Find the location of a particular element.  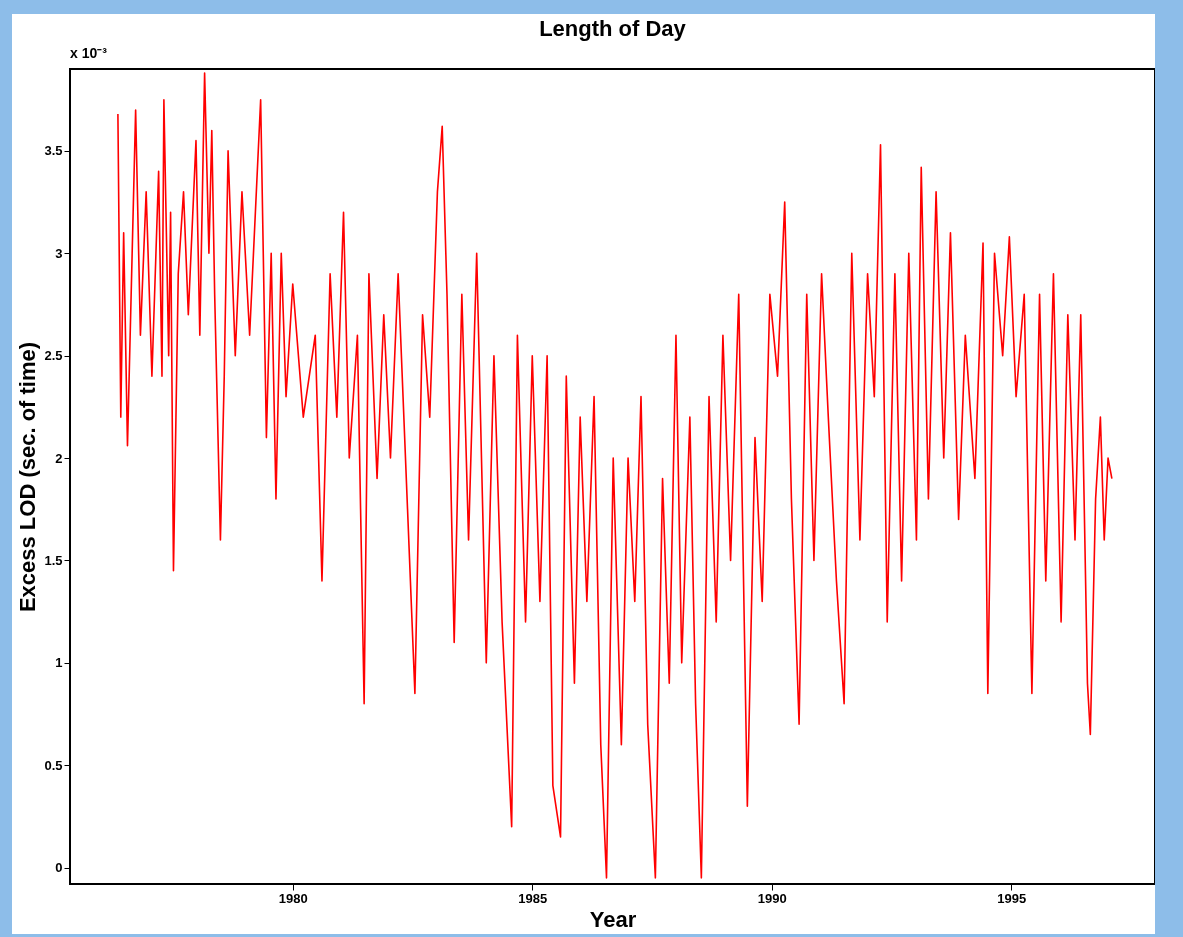

y-tick-label: 2.5 is located at coordinates (53, 356).